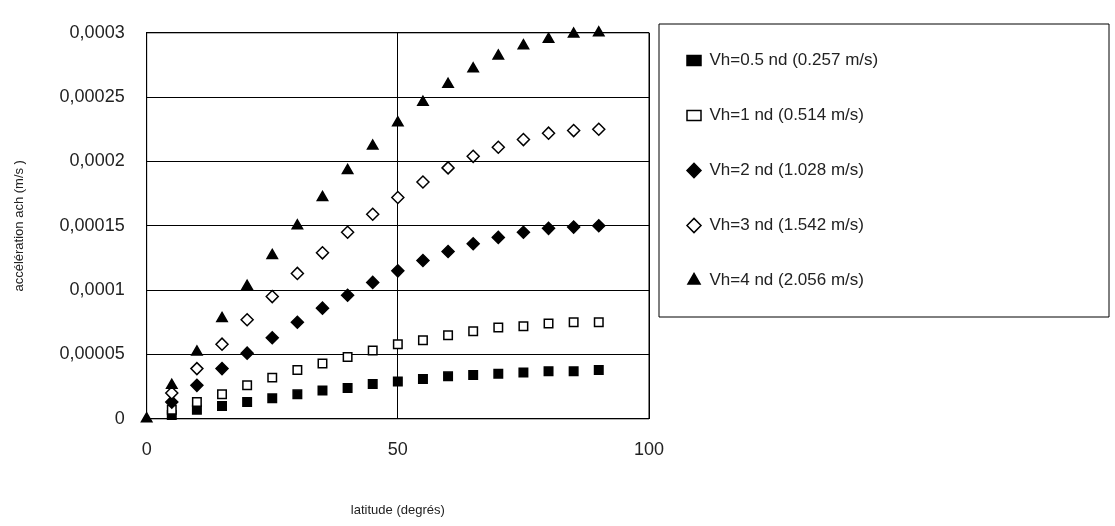 Image resolution: width=1115 pixels, height=526 pixels. What do you see at coordinates (397, 509) in the screenshot?
I see `x-axis-title: latitude (degrés)` at bounding box center [397, 509].